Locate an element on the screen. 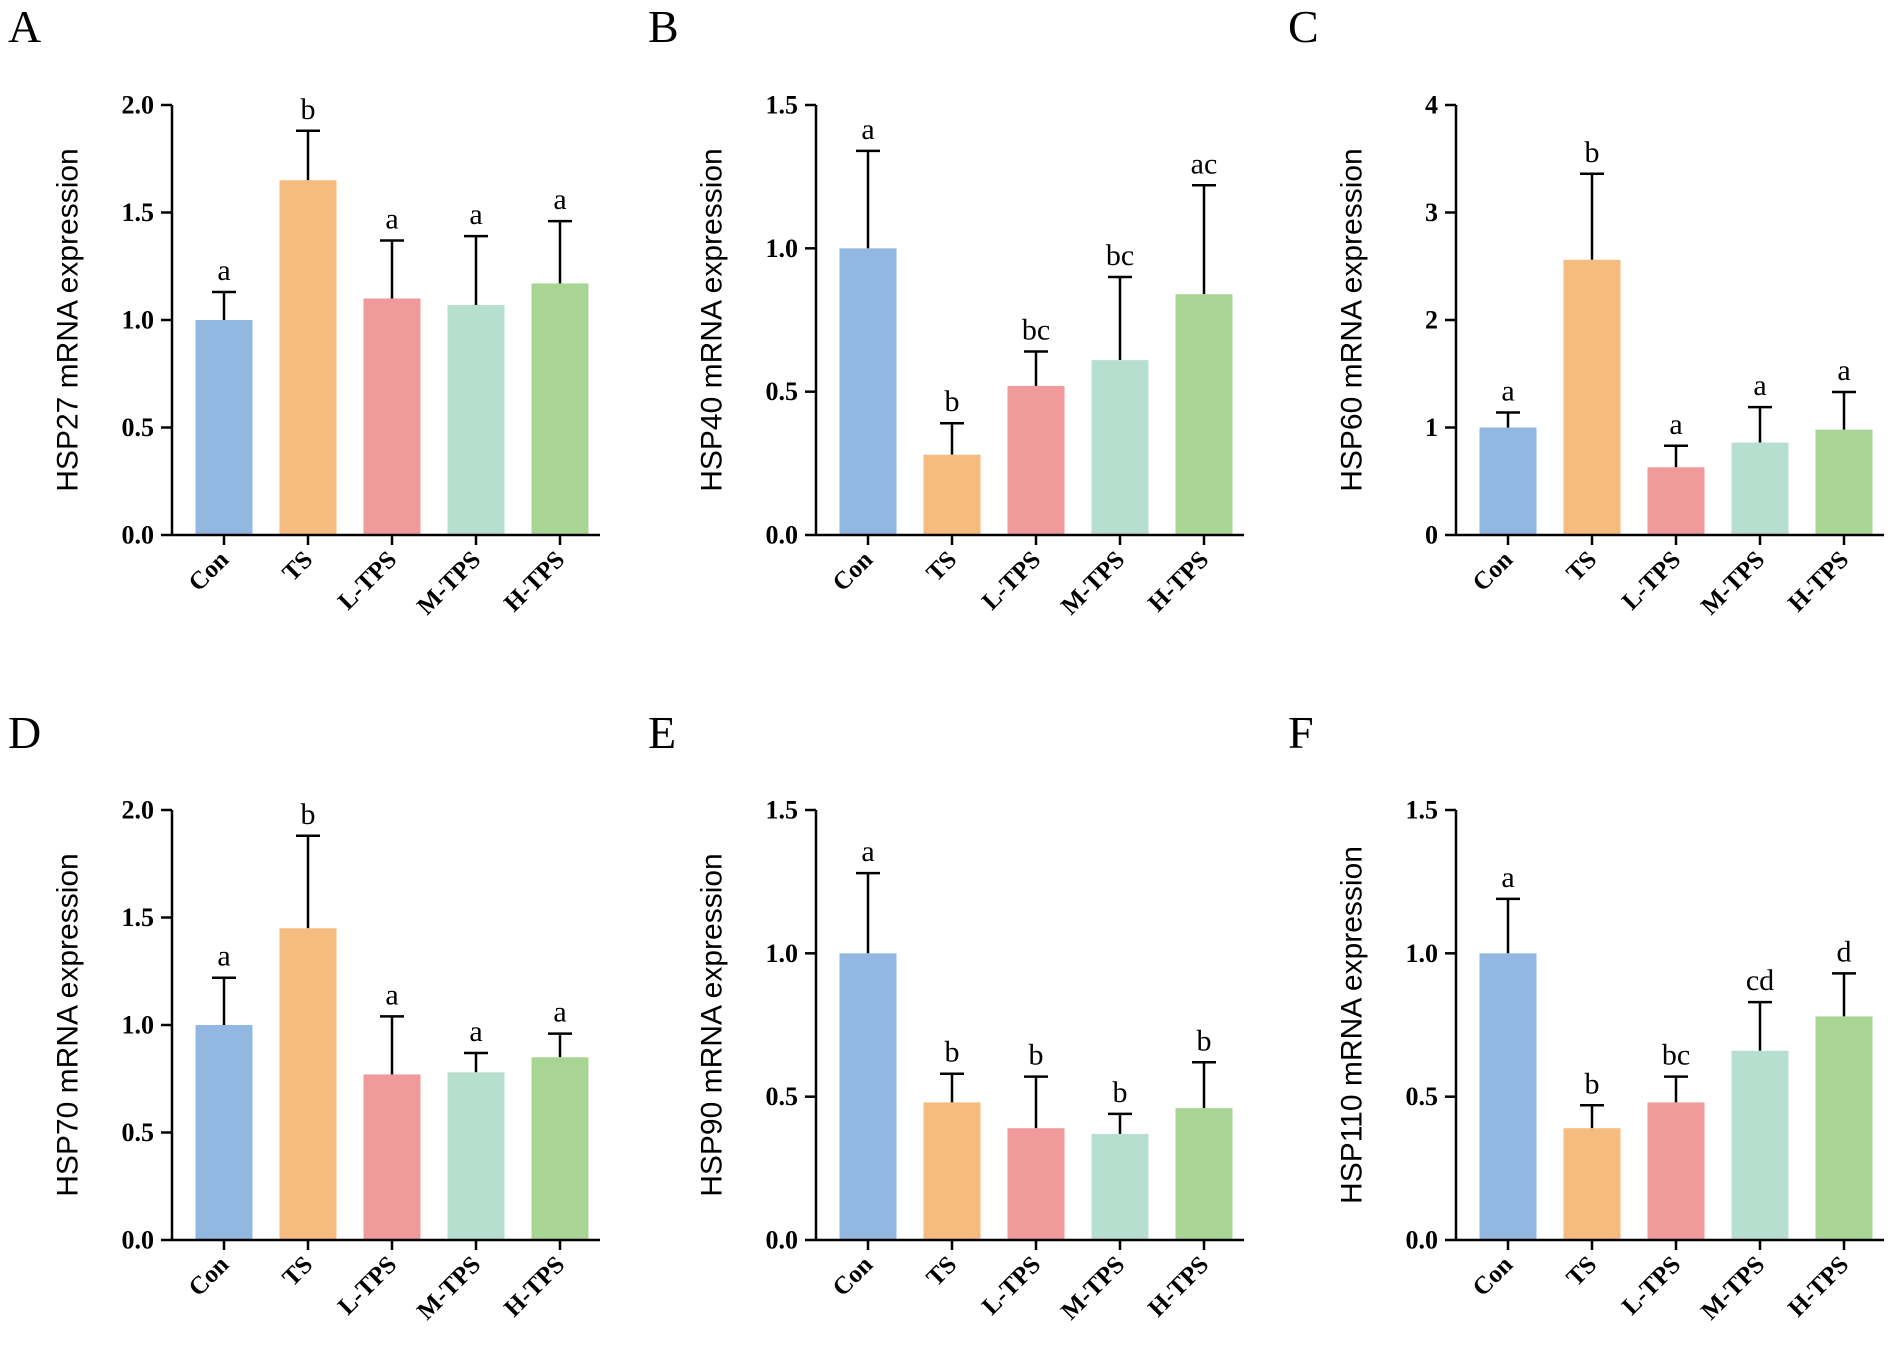 This screenshot has height=1354, width=1902. panel-letter: D is located at coordinates (24, 732).